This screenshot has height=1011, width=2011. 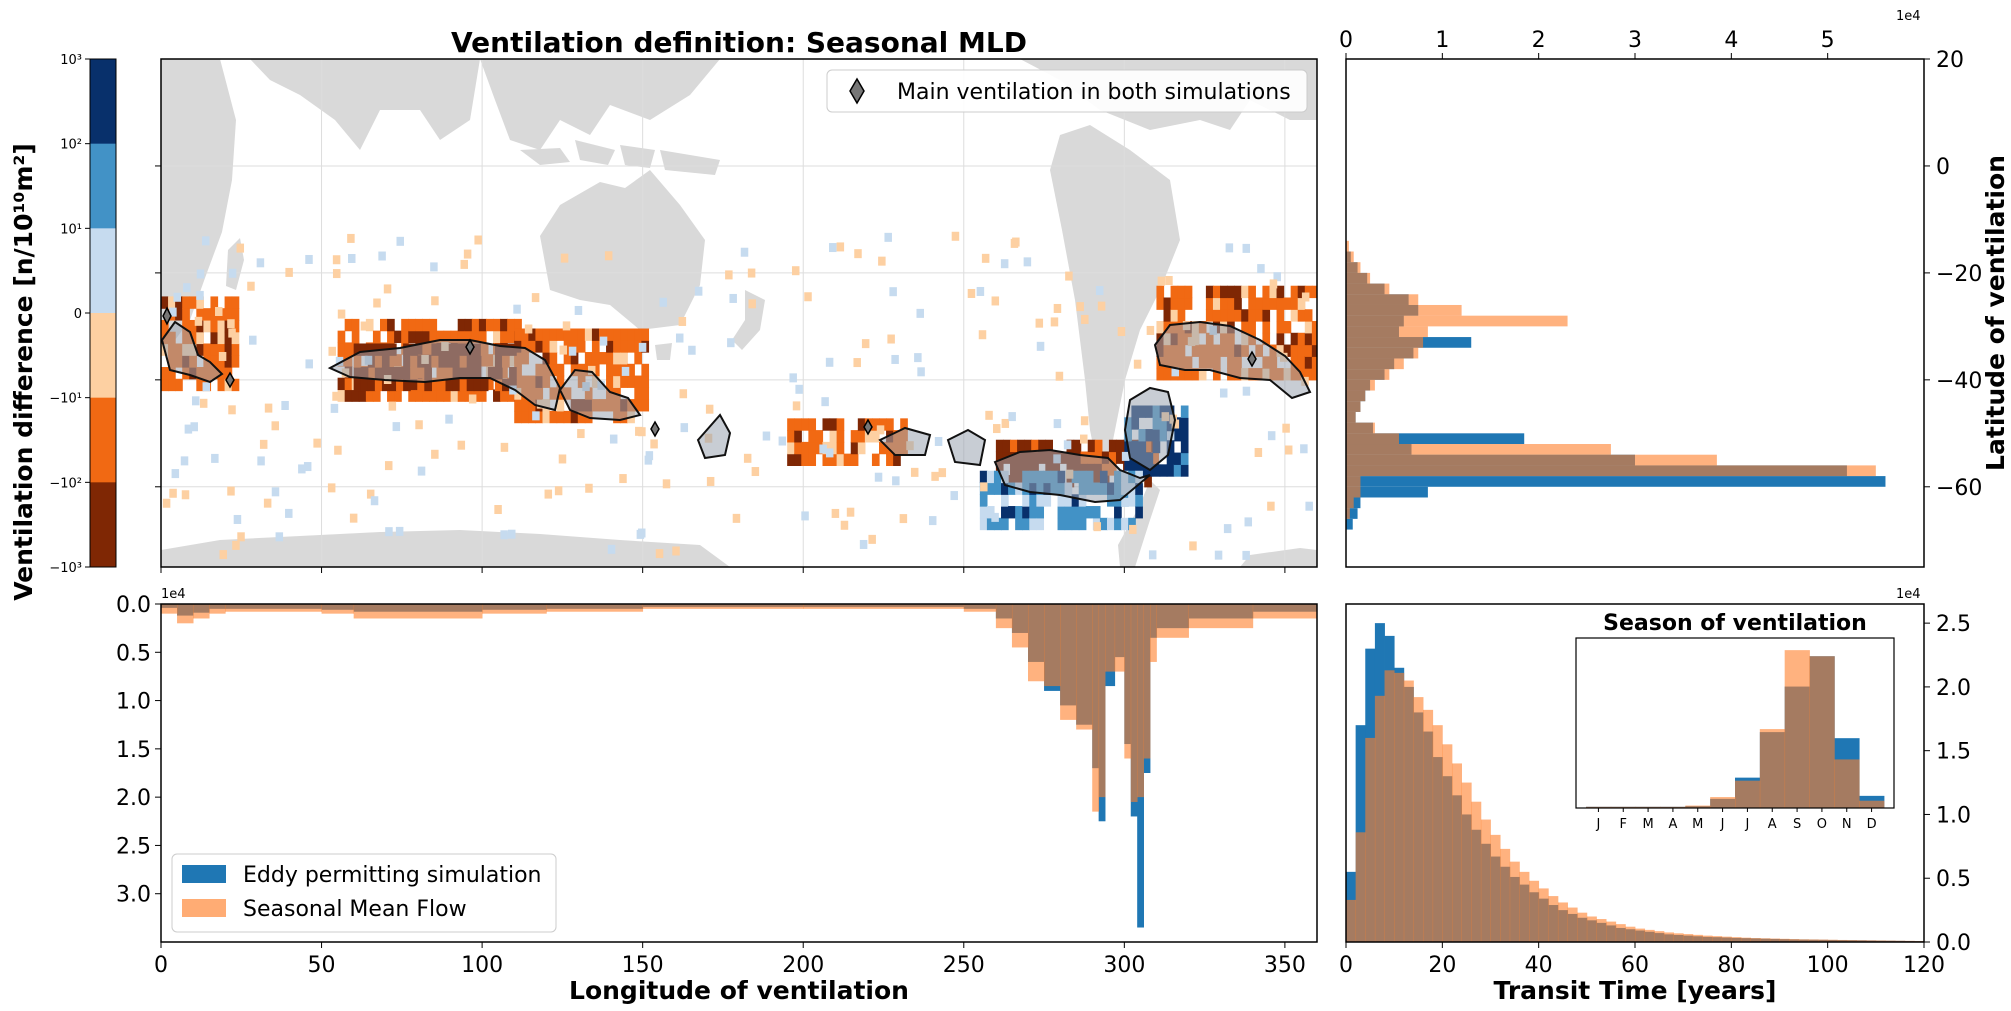 I want to click on diamond-marker, so click(x=167, y=316).